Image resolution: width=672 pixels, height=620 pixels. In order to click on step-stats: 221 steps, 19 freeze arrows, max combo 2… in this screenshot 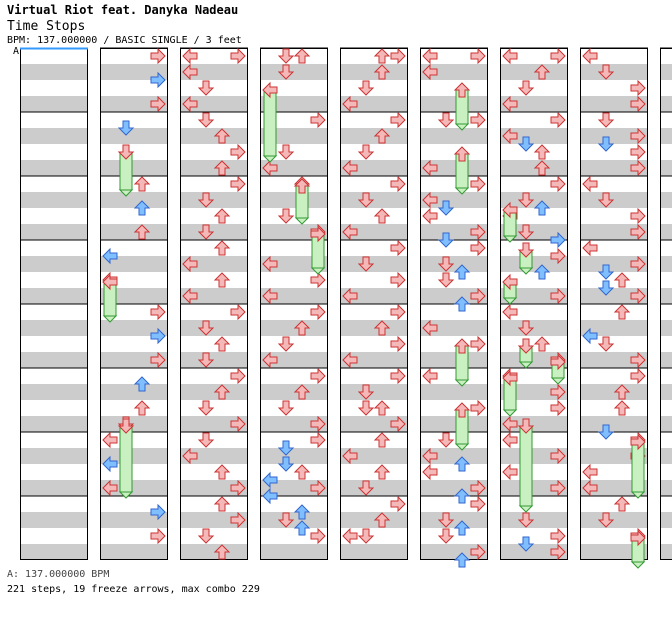, I will do `click(133, 589)`.